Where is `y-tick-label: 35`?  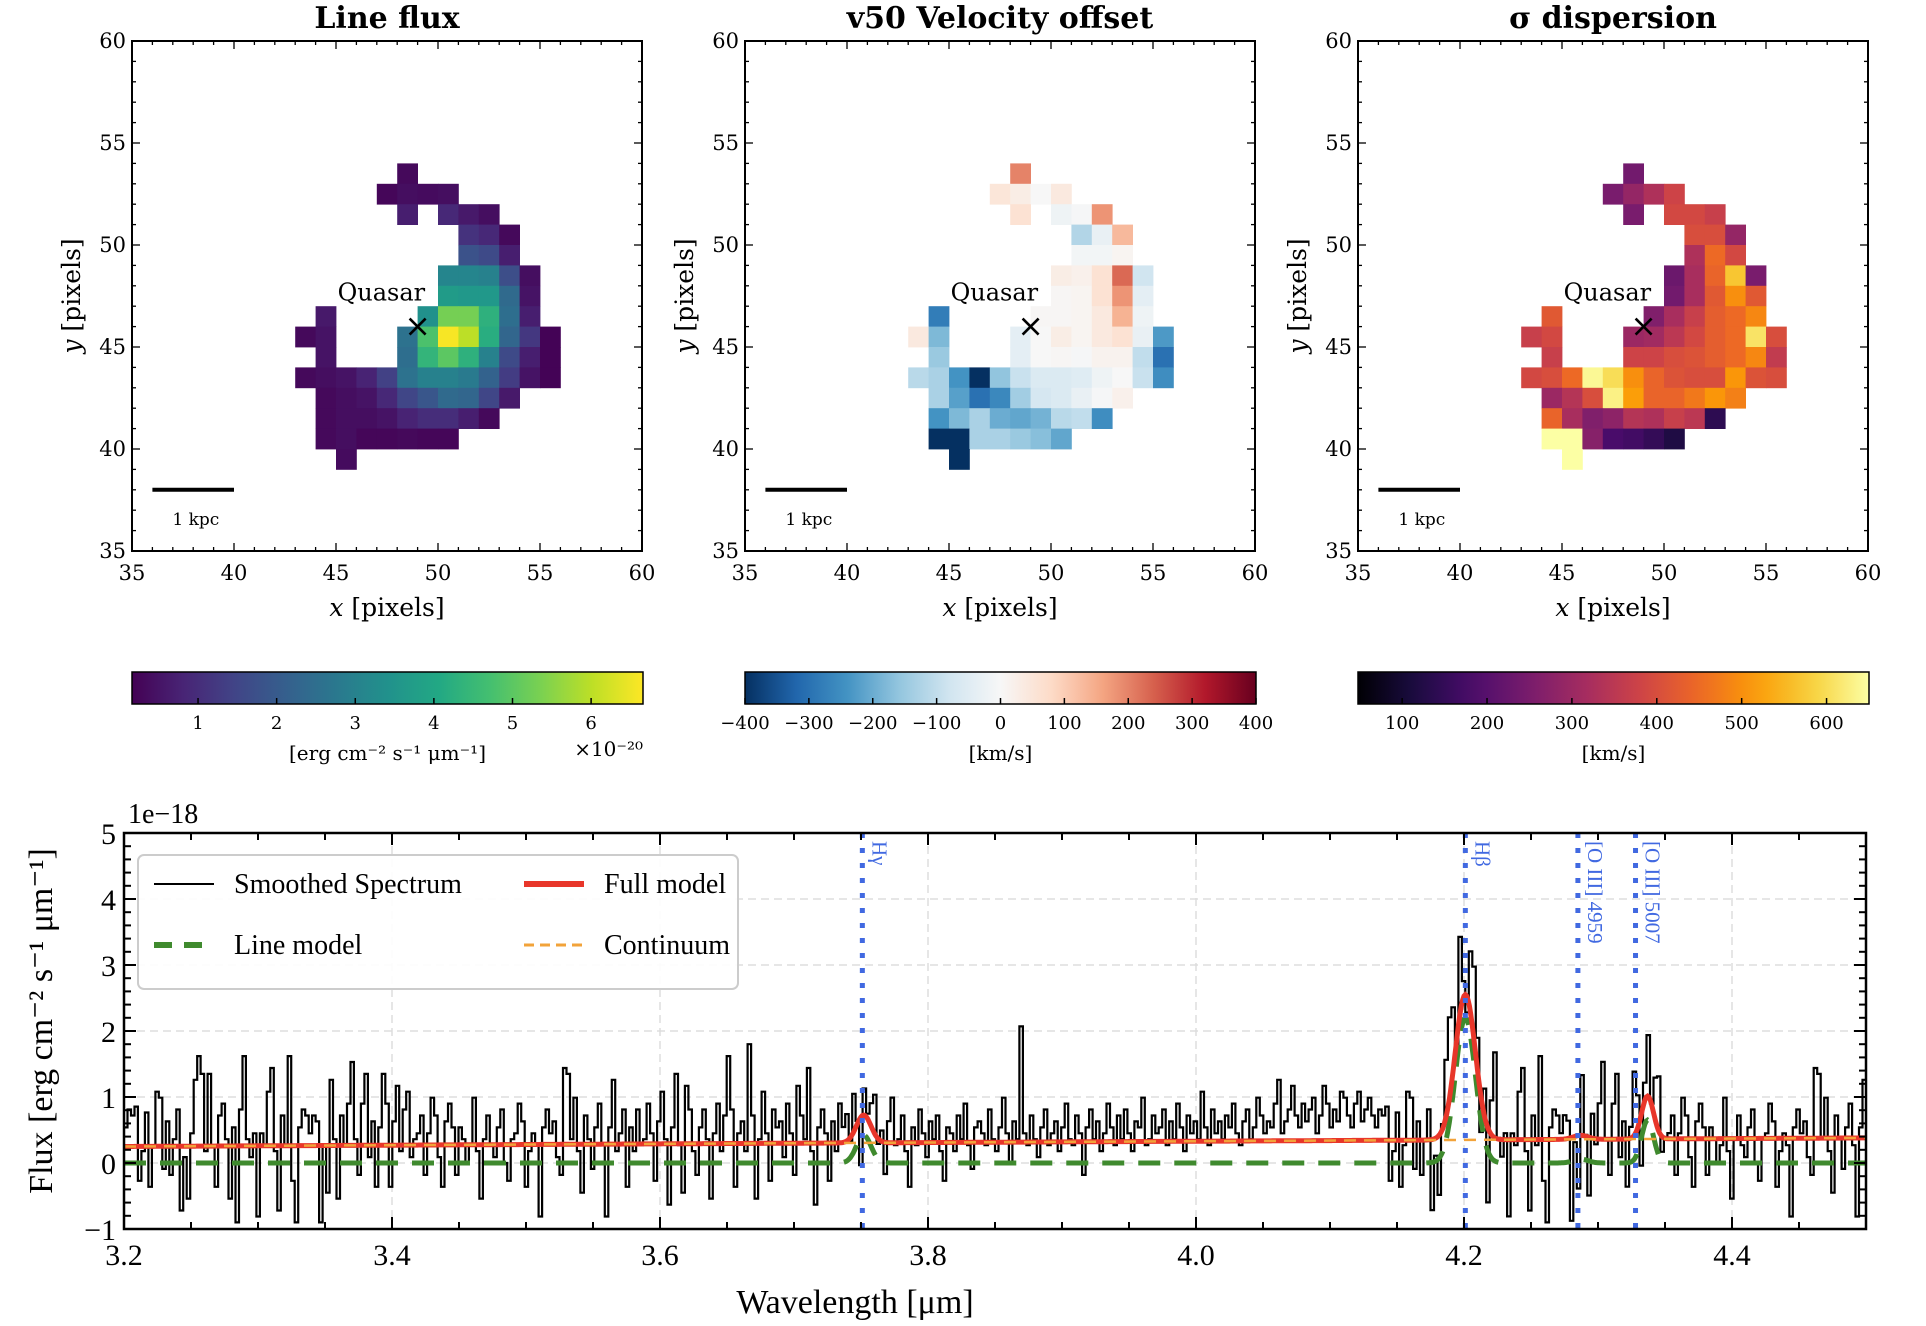
y-tick-label: 35 is located at coordinates (112, 551).